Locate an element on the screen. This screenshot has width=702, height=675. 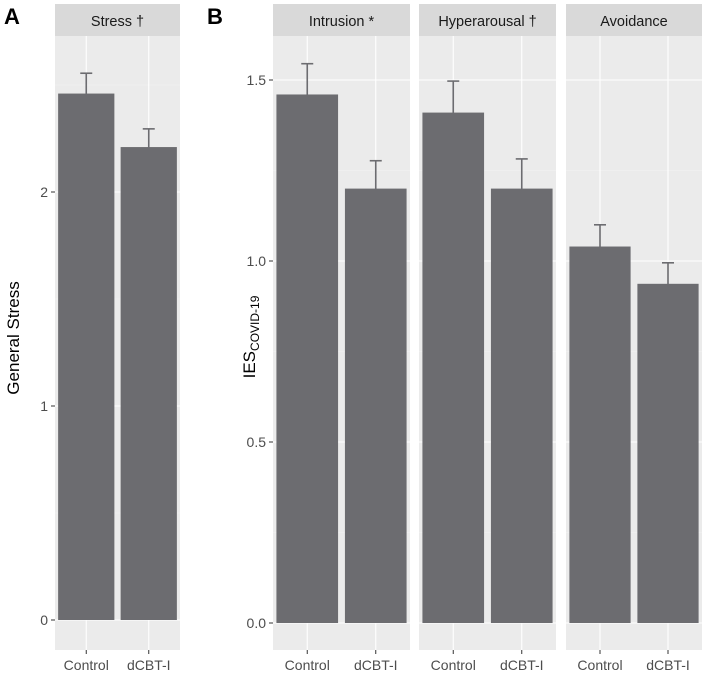
y-tick-label: 2 is located at coordinates (44, 192).